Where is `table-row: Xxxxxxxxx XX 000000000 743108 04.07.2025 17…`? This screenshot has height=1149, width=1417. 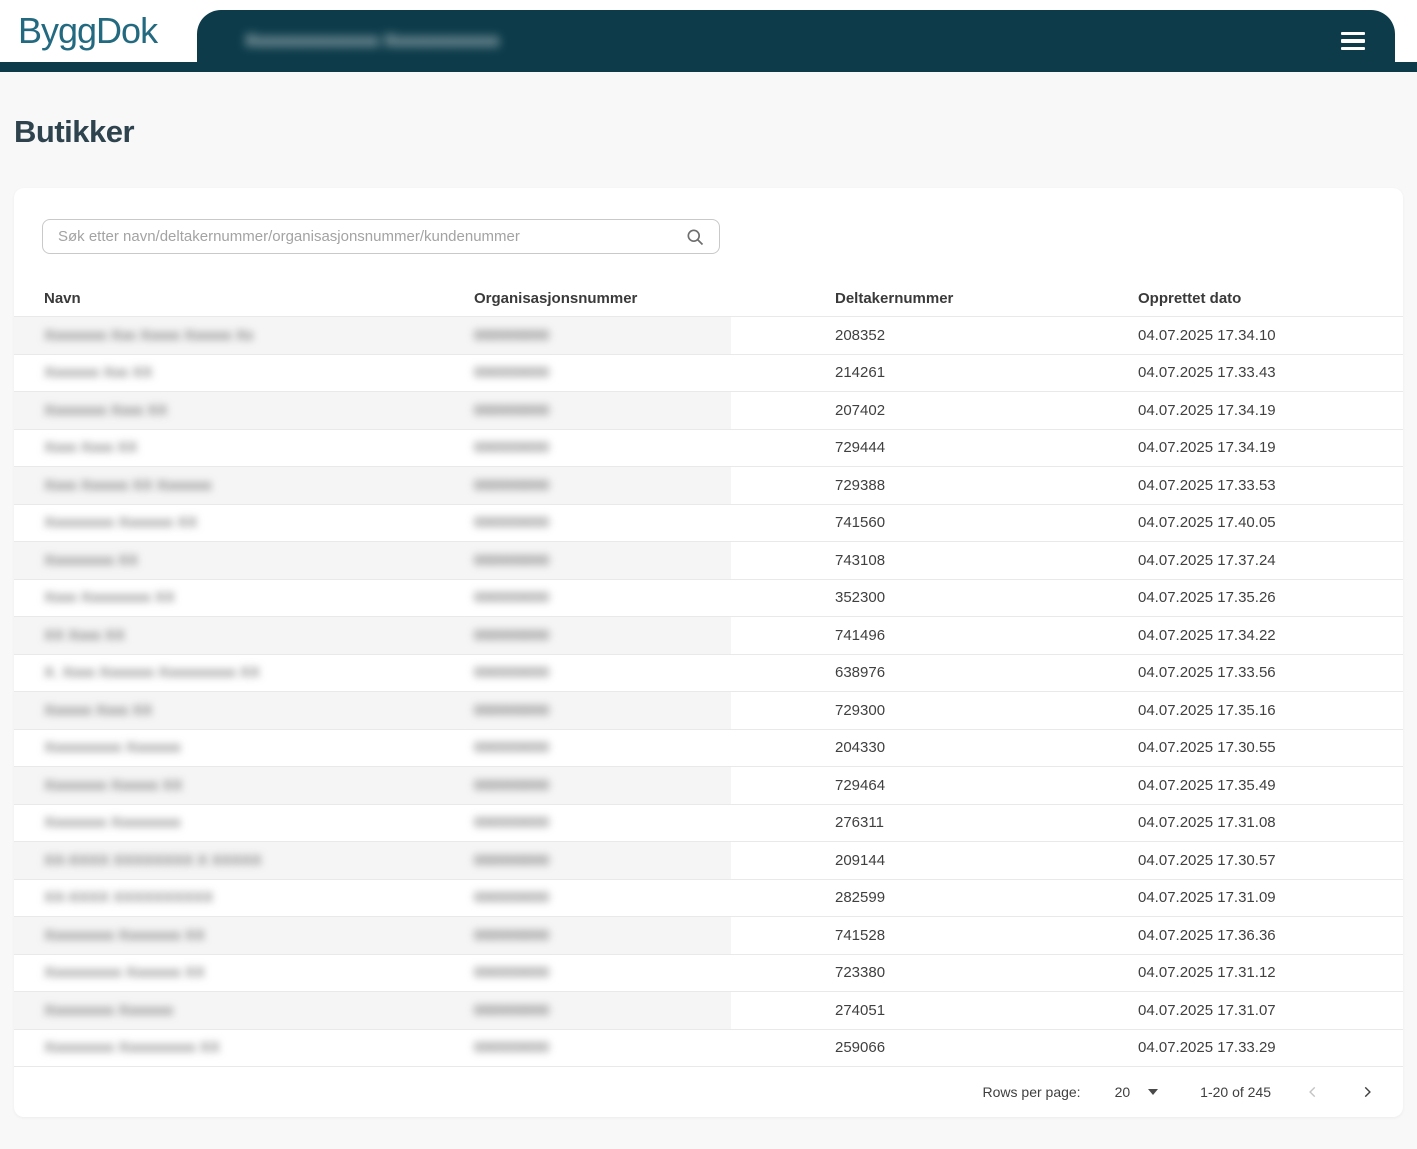
table-row: Xxxxxxxxx XX 000000000 743108 04.07.2025 17… is located at coordinates (708, 561).